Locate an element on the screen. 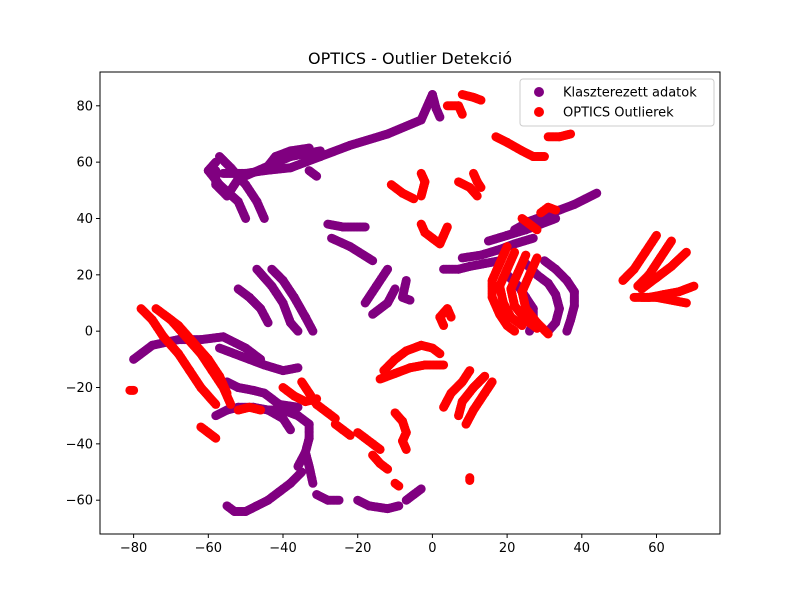 The image size is (800, 604). legend-box is located at coordinates (617, 102).